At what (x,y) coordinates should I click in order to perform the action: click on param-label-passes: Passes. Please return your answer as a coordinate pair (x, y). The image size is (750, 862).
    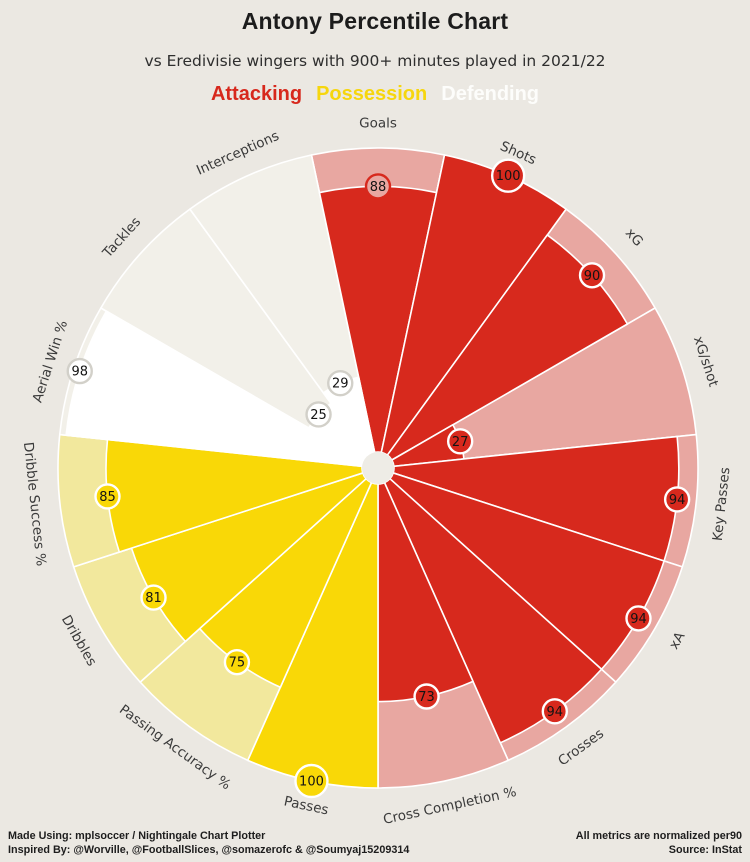
    Looking at the image, I should click on (306, 805).